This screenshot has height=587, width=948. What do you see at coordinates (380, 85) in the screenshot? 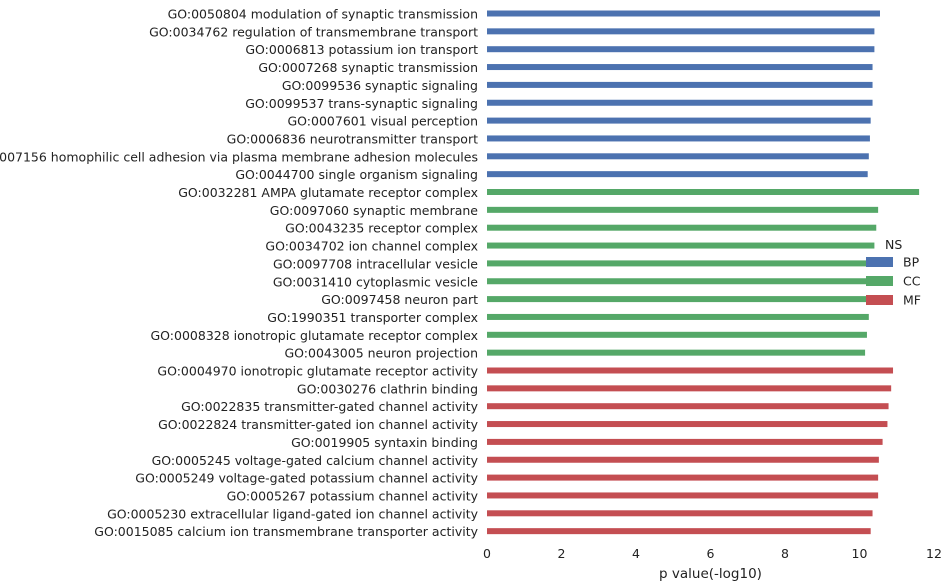
I see `category-label: GO:0099536 synaptic signaling` at bounding box center [380, 85].